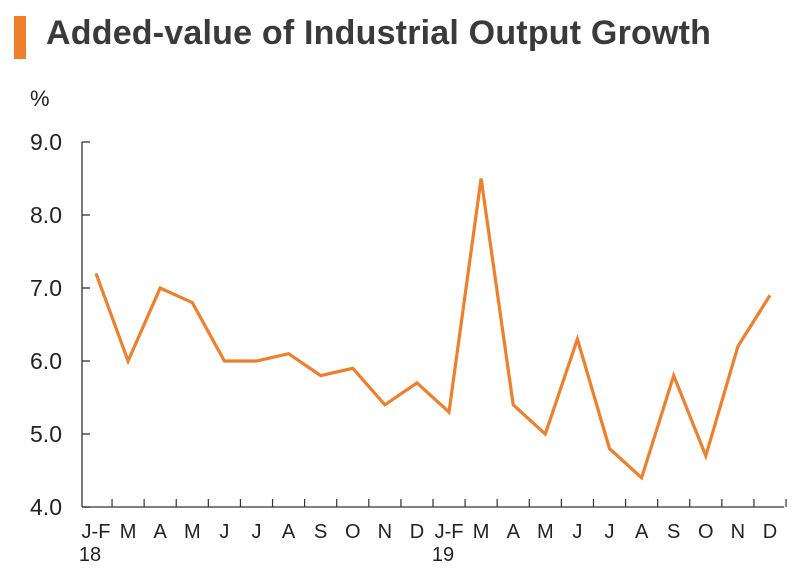 This screenshot has height=570, width=800. Describe the element at coordinates (46, 434) in the screenshot. I see `y-tick-label: 5.0` at that location.